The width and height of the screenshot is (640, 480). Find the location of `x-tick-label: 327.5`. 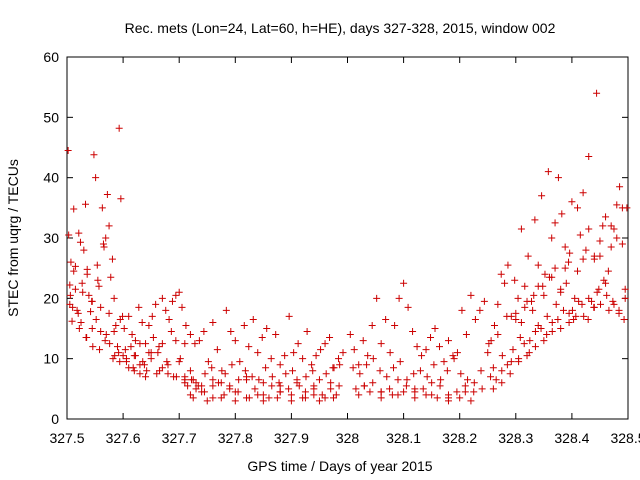

x-tick-label: 327.5 is located at coordinates (66, 438).